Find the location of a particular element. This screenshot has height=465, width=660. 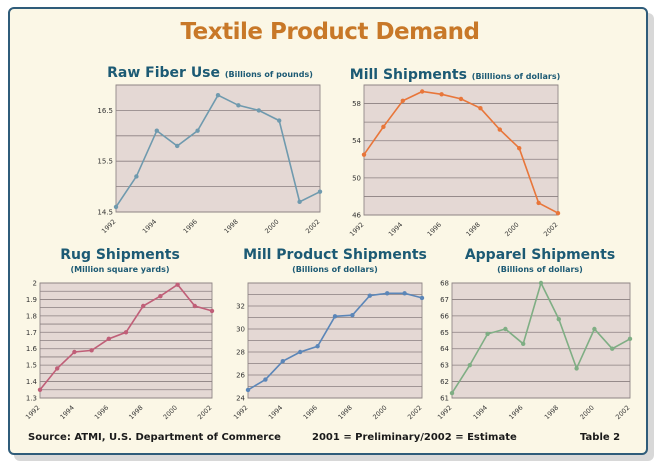

y-tick-label: 15.5 is located at coordinates (105, 162).